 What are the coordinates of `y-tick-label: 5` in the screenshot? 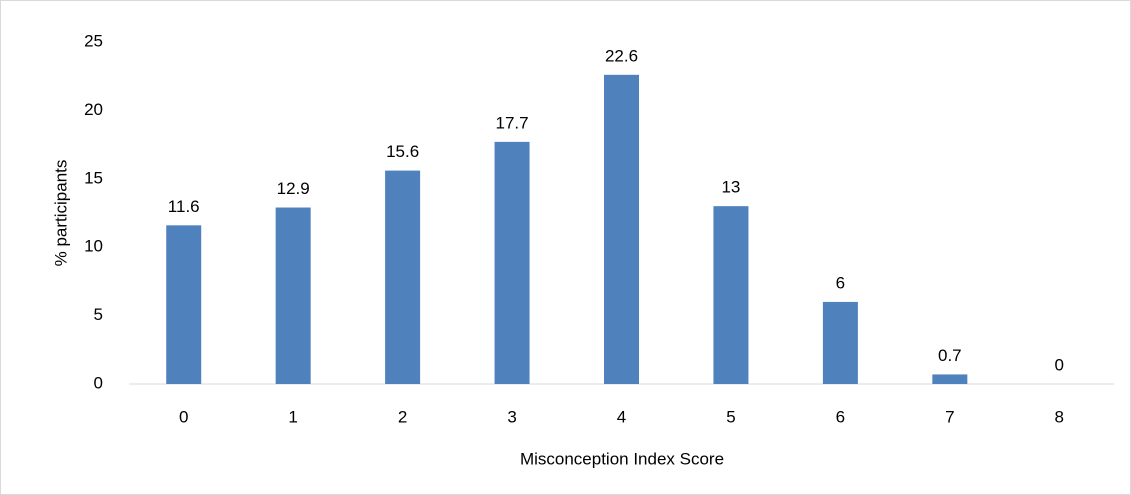 It's located at (98, 314).